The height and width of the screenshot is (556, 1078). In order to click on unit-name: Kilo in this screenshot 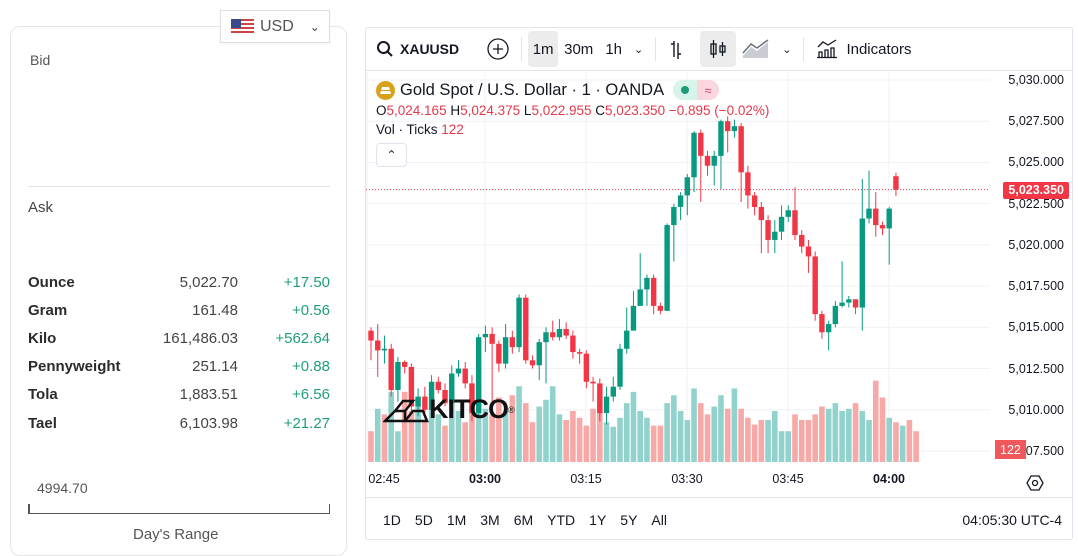, I will do `click(42, 338)`.